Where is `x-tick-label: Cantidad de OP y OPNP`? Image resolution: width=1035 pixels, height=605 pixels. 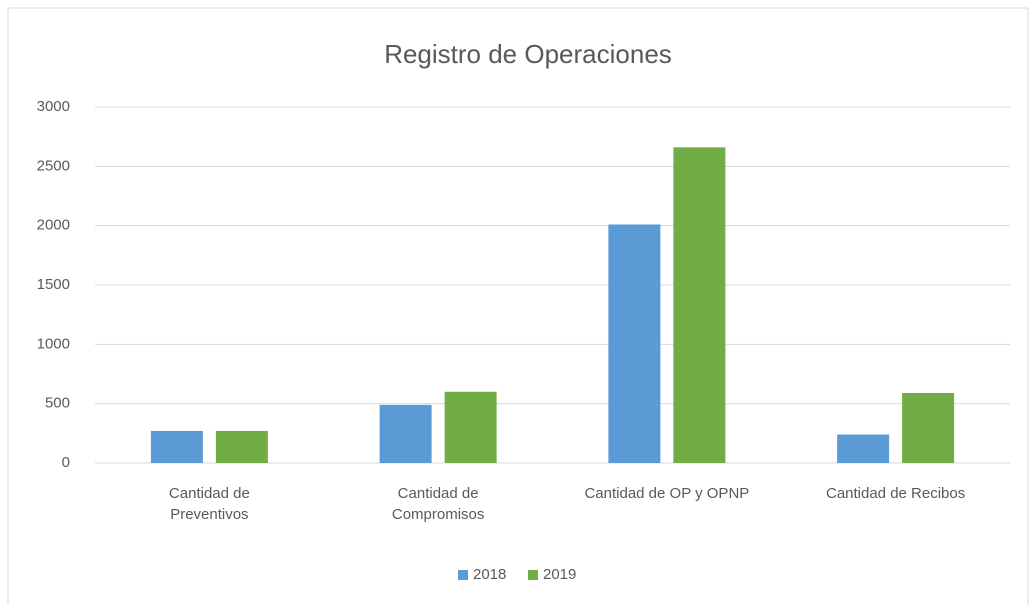 x-tick-label: Cantidad de OP y OPNP is located at coordinates (667, 493).